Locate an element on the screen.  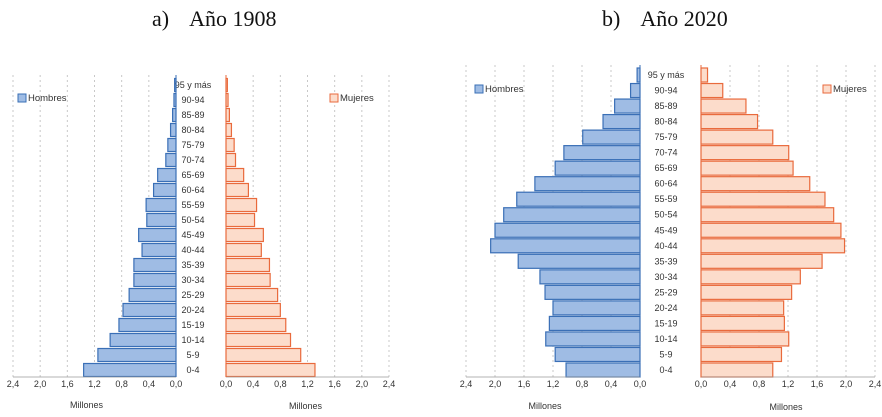
age-group-label: 25-29 is located at coordinates (192, 295).